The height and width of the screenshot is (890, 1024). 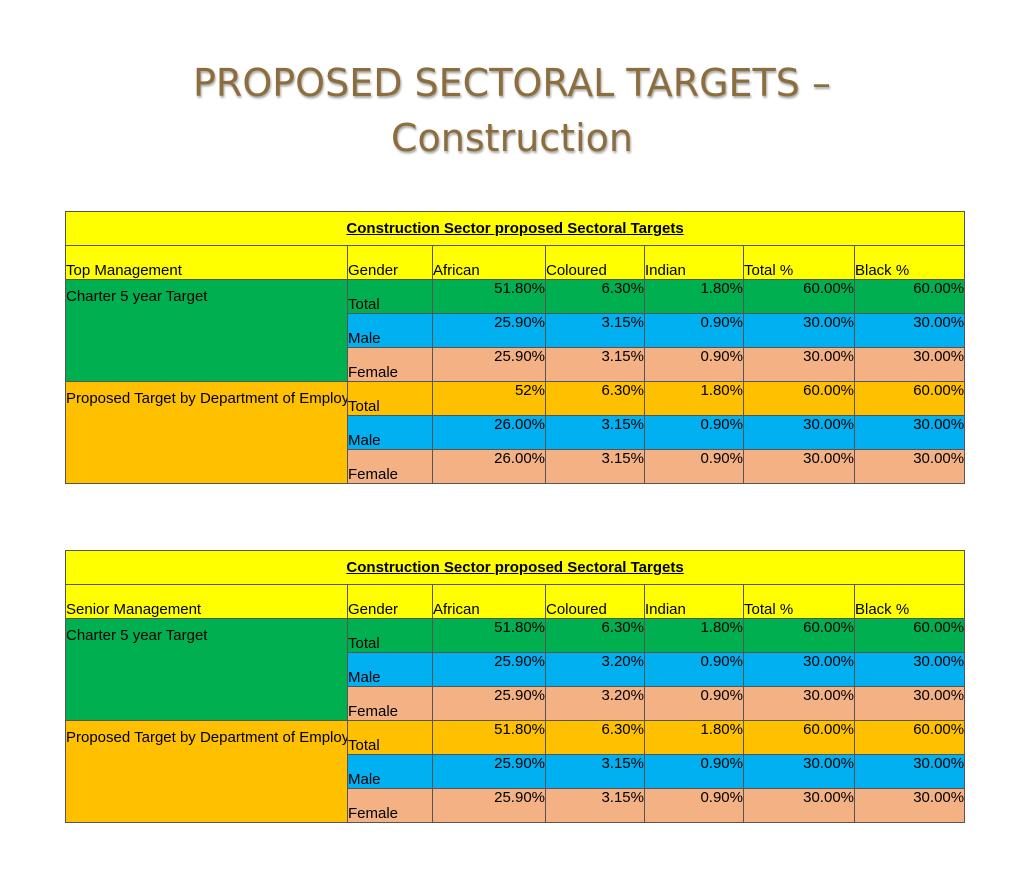 I want to click on table-row: Female 25.90% 3.15% 0.90% 30.00% 30.00%, so click(x=516, y=805).